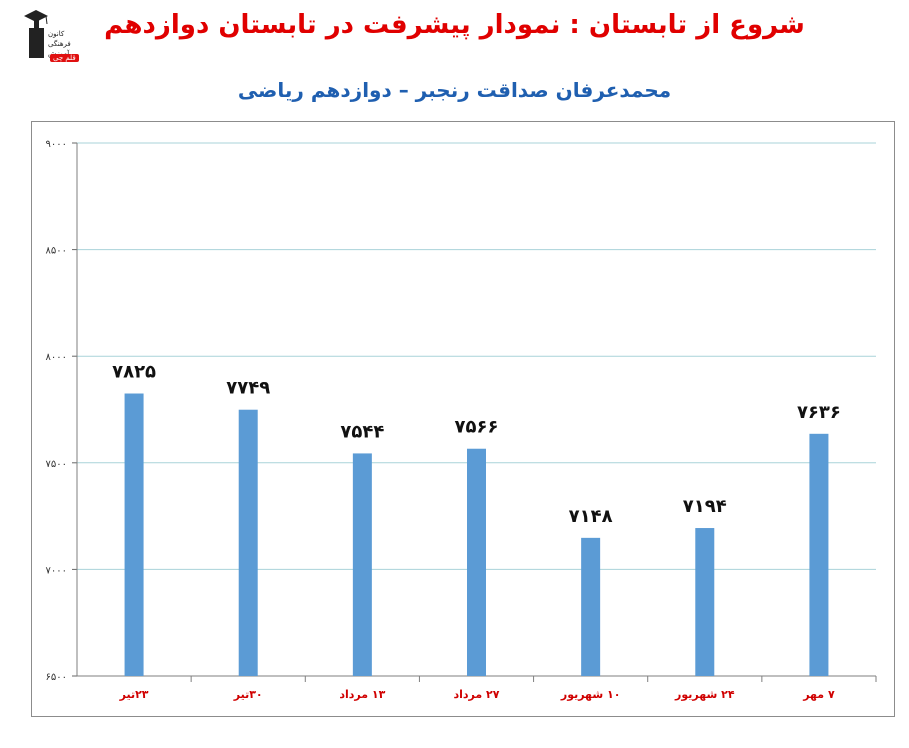  What do you see at coordinates (56, 251) in the screenshot?
I see `y-tick-label: ۸۵۰۰` at bounding box center [56, 251].